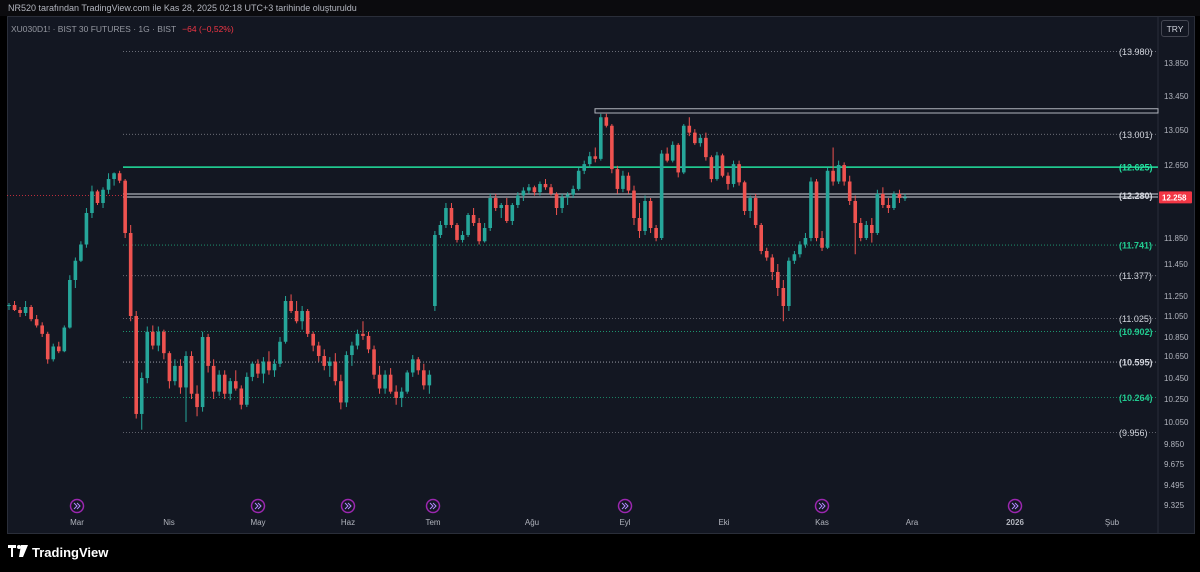 The width and height of the screenshot is (1200, 572). What do you see at coordinates (1174, 485) in the screenshot?
I see `y-tick-label: 9.495` at bounding box center [1174, 485].